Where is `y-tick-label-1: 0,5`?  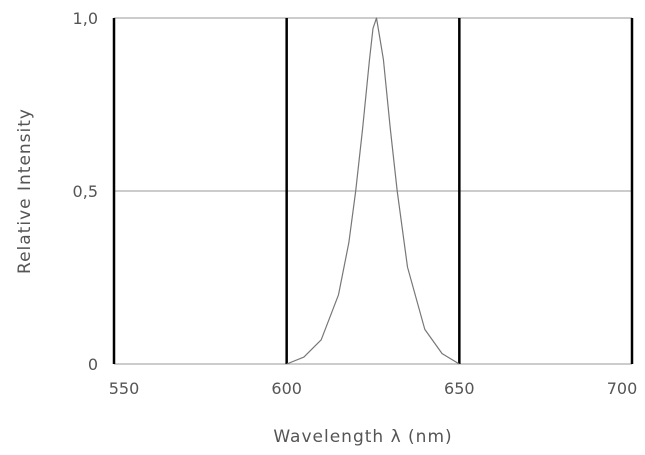
y-tick-label-1: 0,5 is located at coordinates (85, 191).